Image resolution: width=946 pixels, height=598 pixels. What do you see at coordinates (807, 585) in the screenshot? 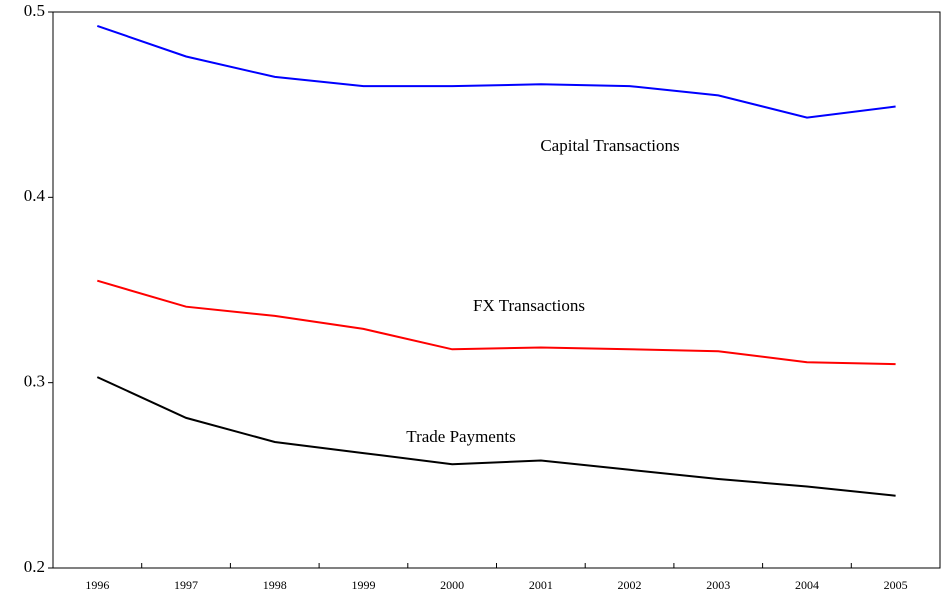
I see `x-tick-label: 2004` at bounding box center [807, 585].